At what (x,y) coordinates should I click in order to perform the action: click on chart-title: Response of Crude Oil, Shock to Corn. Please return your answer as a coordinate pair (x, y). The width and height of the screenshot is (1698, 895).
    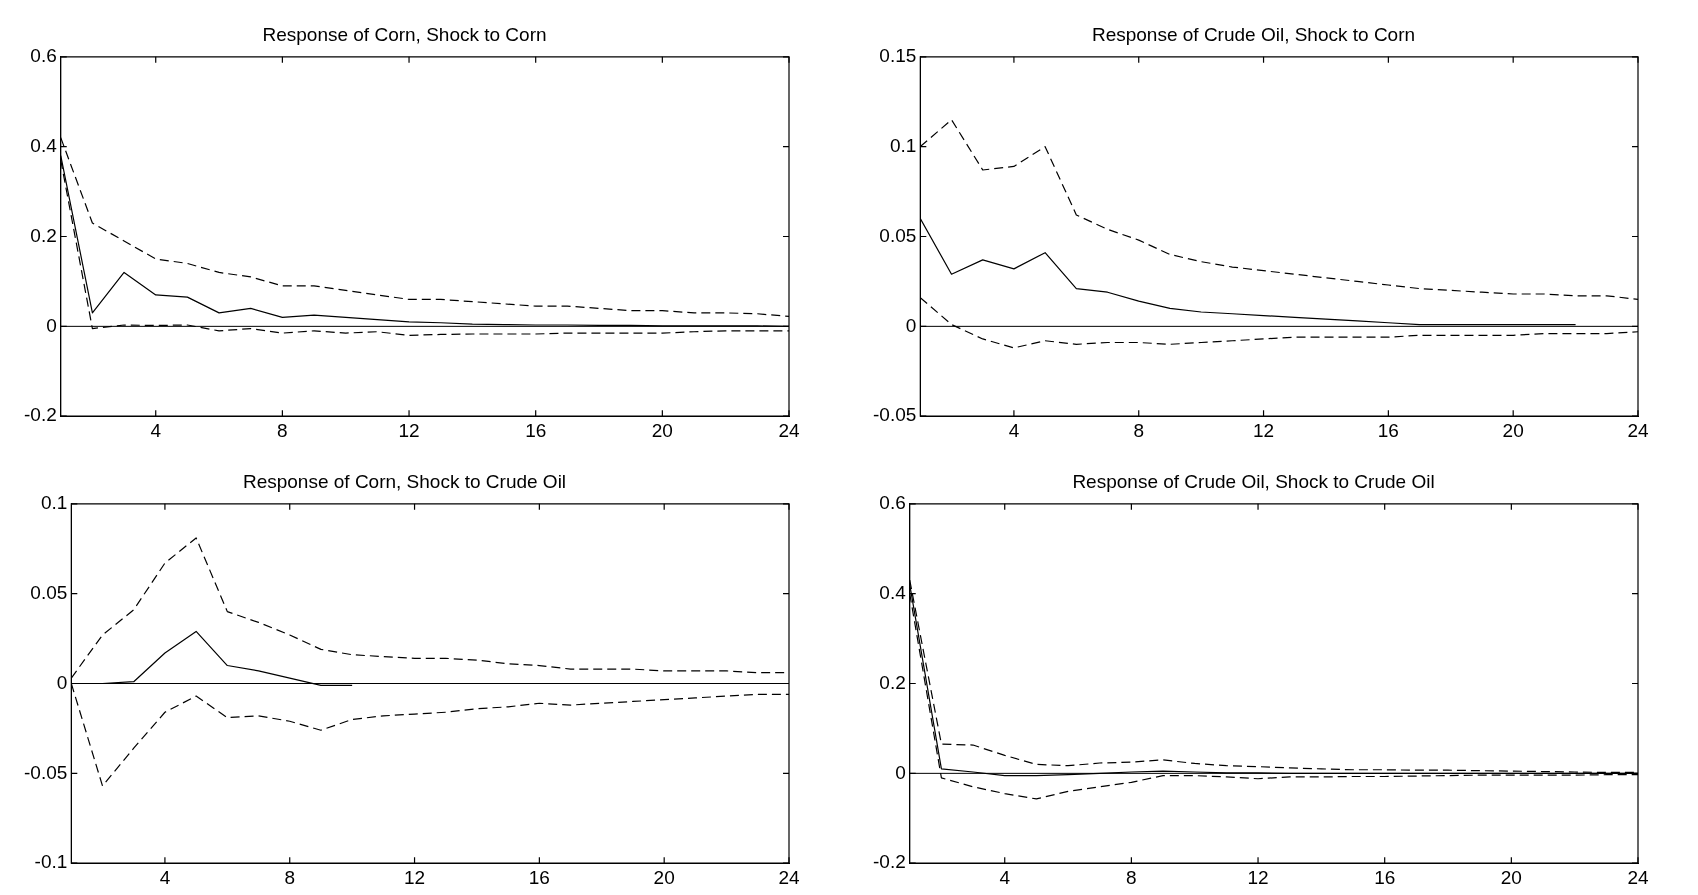
    Looking at the image, I should click on (1253, 34).